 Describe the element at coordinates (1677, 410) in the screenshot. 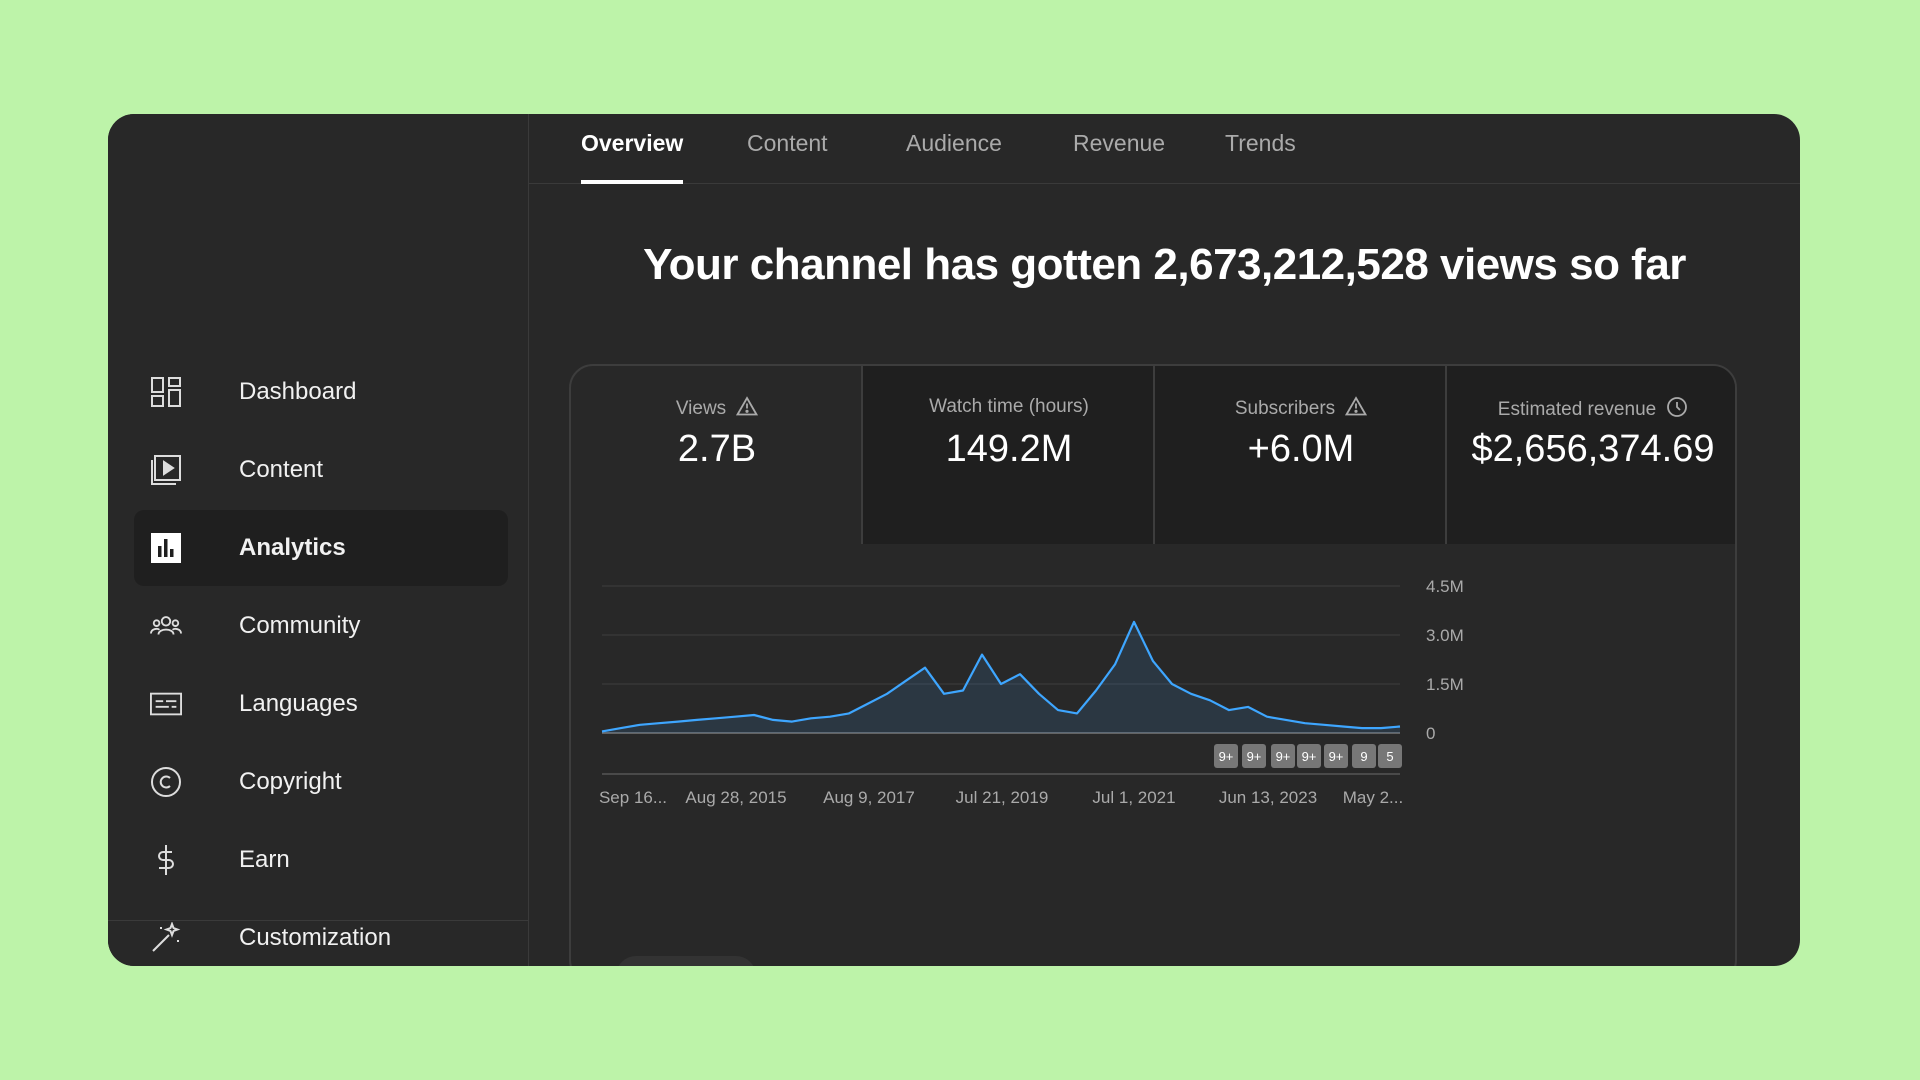

I see `clock-icon` at that location.